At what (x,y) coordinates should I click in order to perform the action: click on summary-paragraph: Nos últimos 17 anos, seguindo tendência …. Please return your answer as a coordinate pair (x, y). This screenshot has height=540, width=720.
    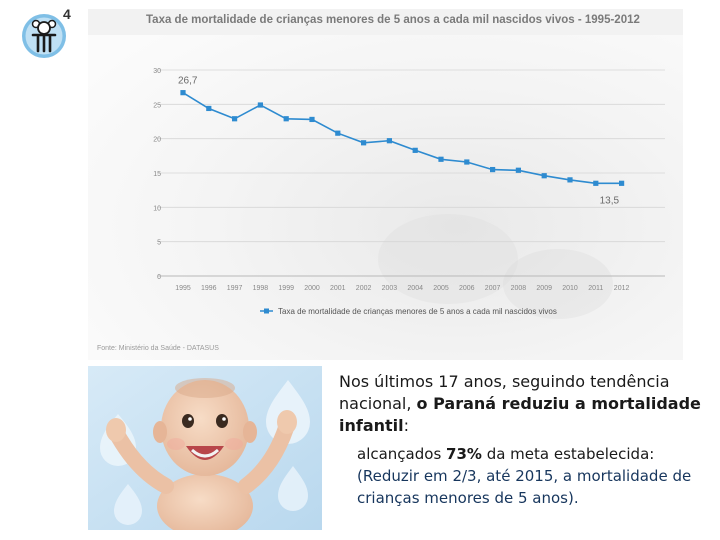
    Looking at the image, I should click on (524, 404).